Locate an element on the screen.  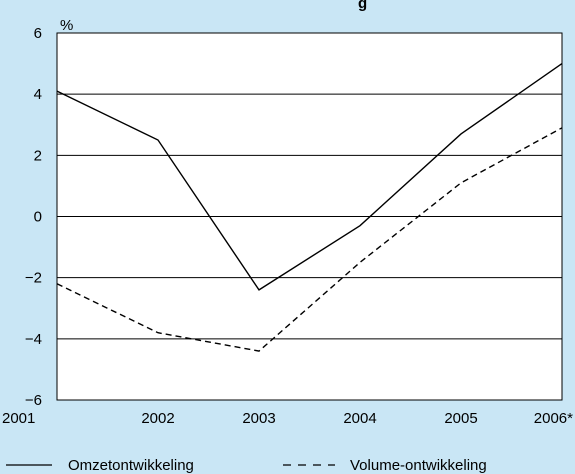
x-tick-label: 2006* is located at coordinates (553, 418).